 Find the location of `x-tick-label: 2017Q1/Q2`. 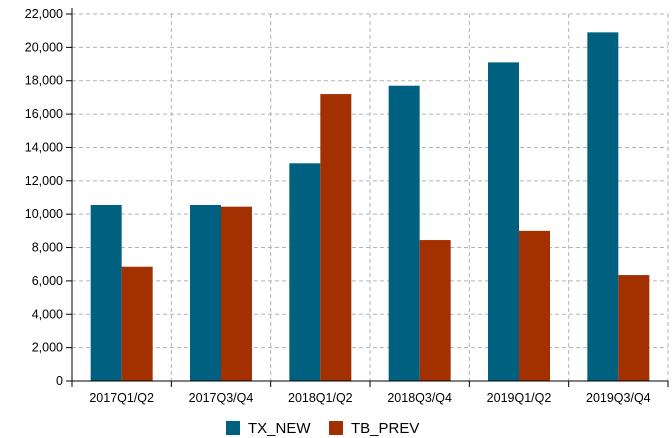

x-tick-label: 2017Q1/Q2 is located at coordinates (121, 398).